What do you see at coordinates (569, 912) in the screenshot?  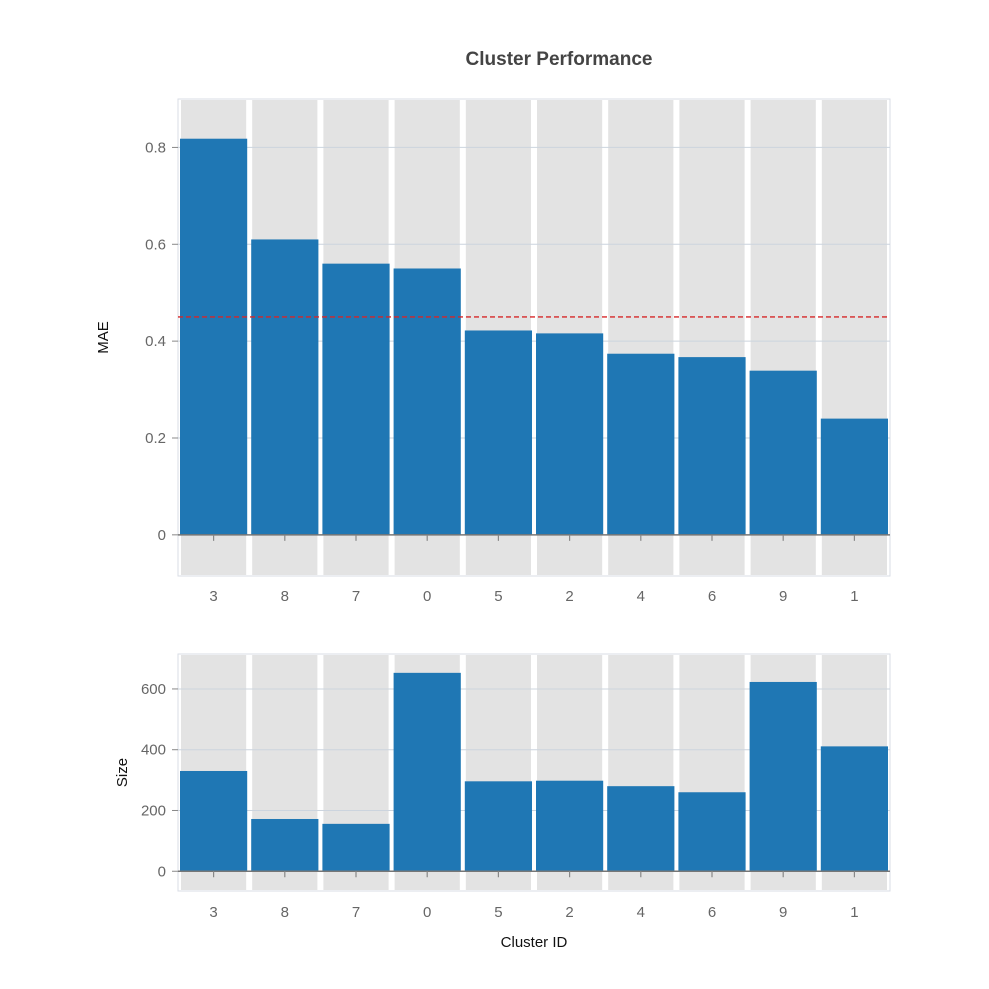 I see `size-xtick-label-2: 2` at bounding box center [569, 912].